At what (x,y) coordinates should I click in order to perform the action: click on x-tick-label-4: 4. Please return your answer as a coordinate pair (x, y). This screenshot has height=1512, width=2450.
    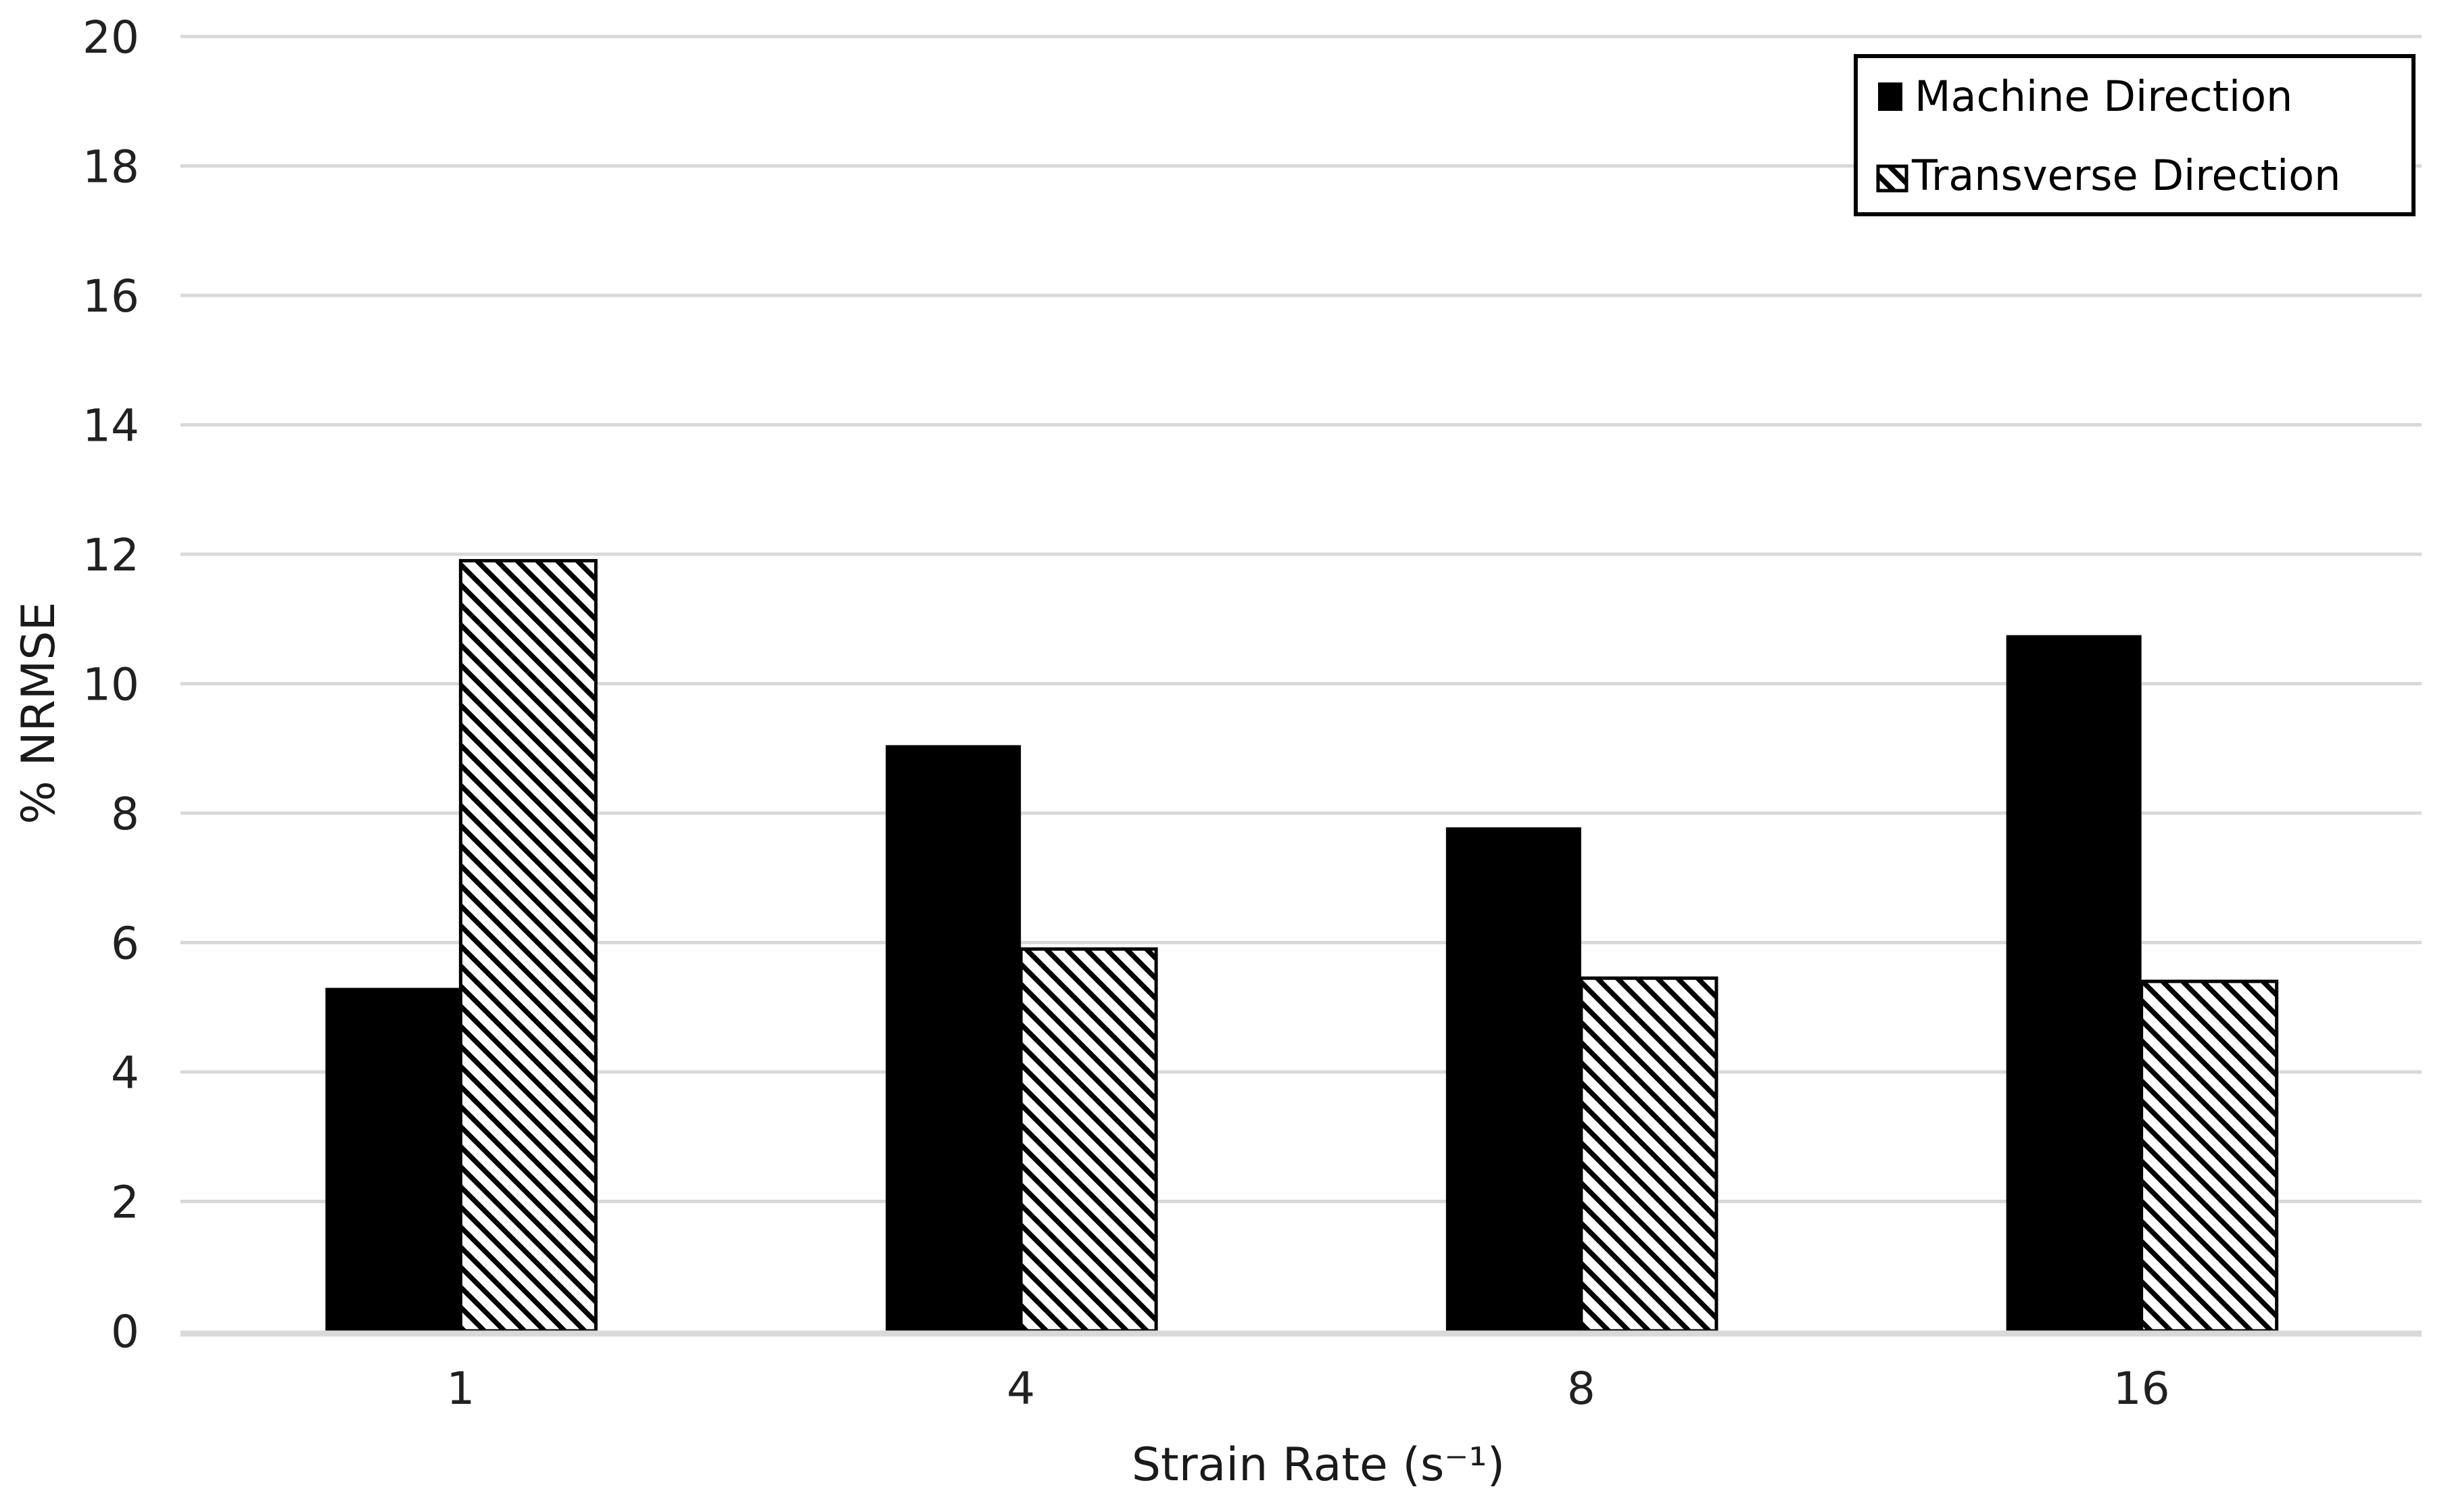
    Looking at the image, I should click on (1021, 1389).